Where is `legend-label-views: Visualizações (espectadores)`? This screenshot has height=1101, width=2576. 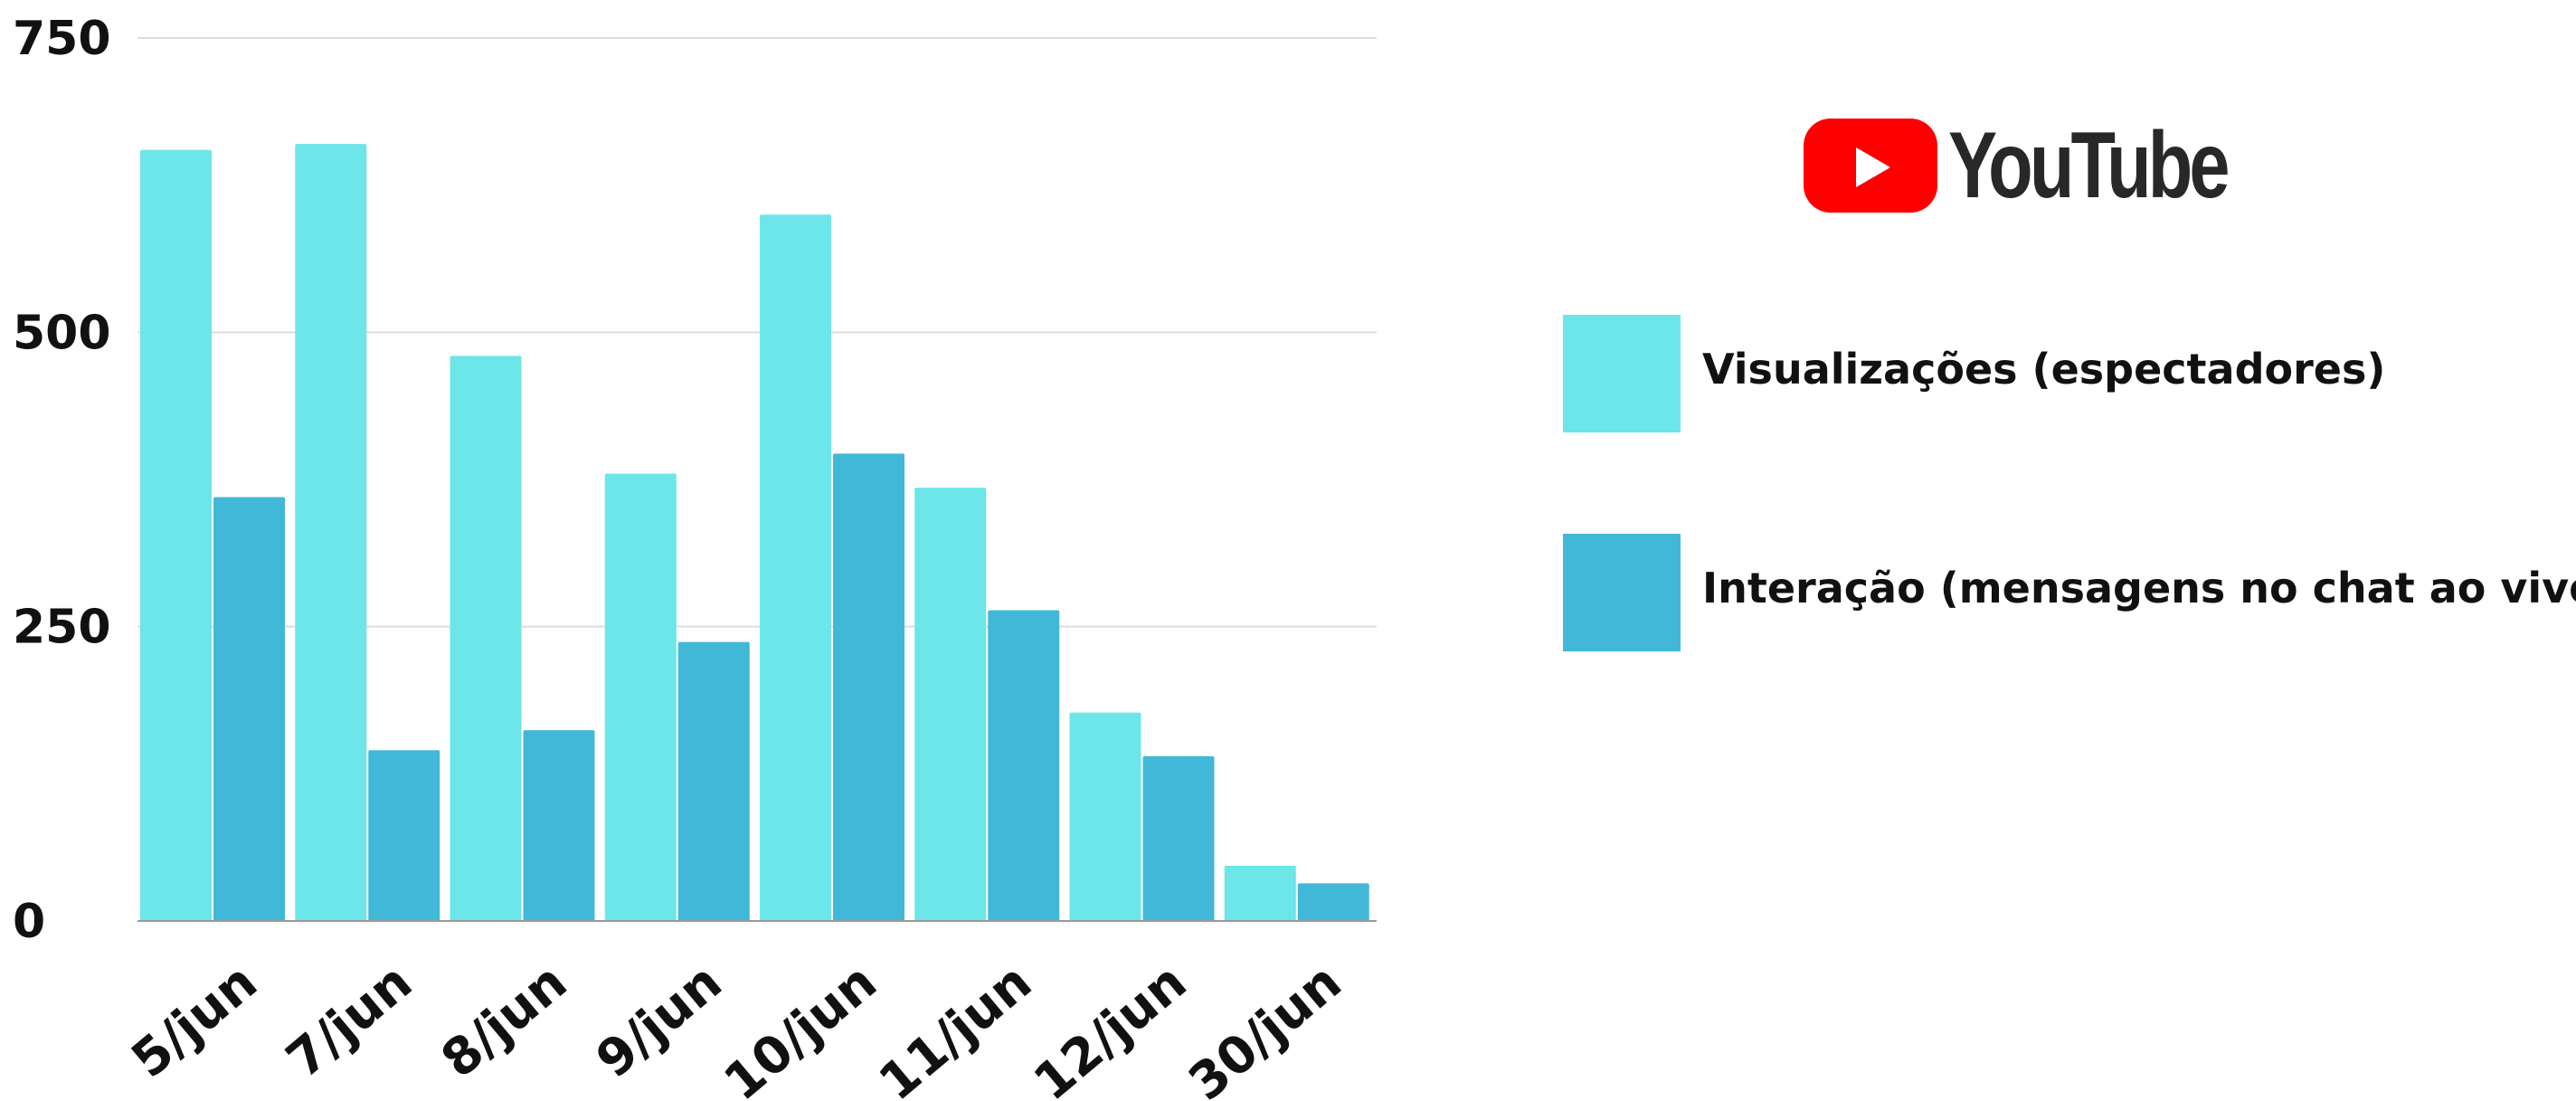 legend-label-views: Visualizações (espectadores) is located at coordinates (2044, 369).